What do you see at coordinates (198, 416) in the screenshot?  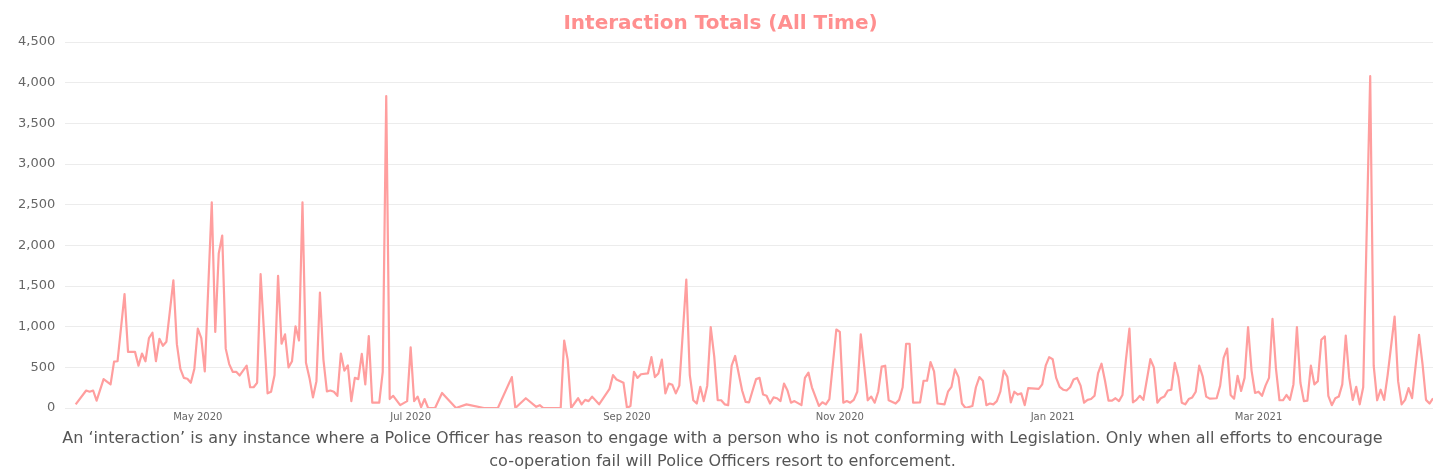 I see `x-tick-label: May 2020` at bounding box center [198, 416].